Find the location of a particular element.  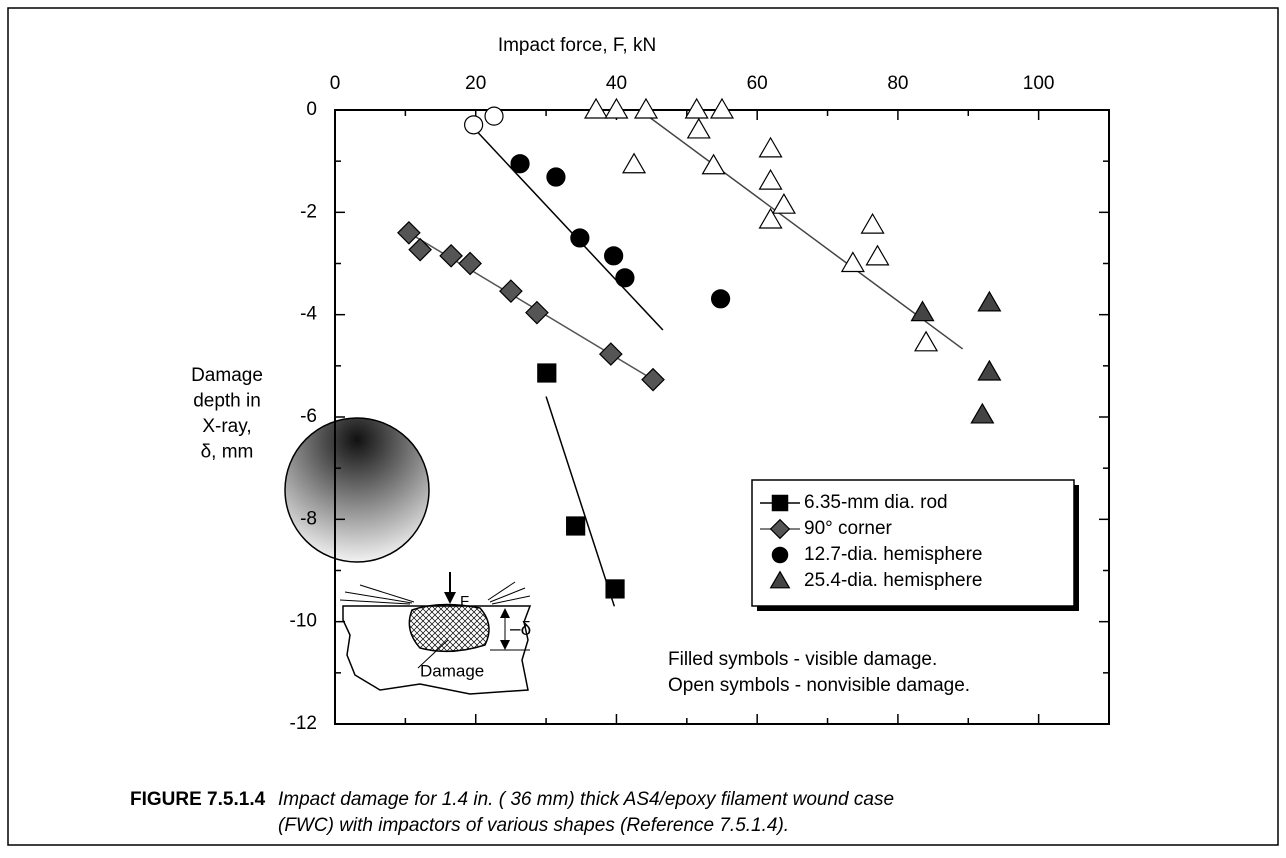

x-tick-label: 60 is located at coordinates (757, 83).